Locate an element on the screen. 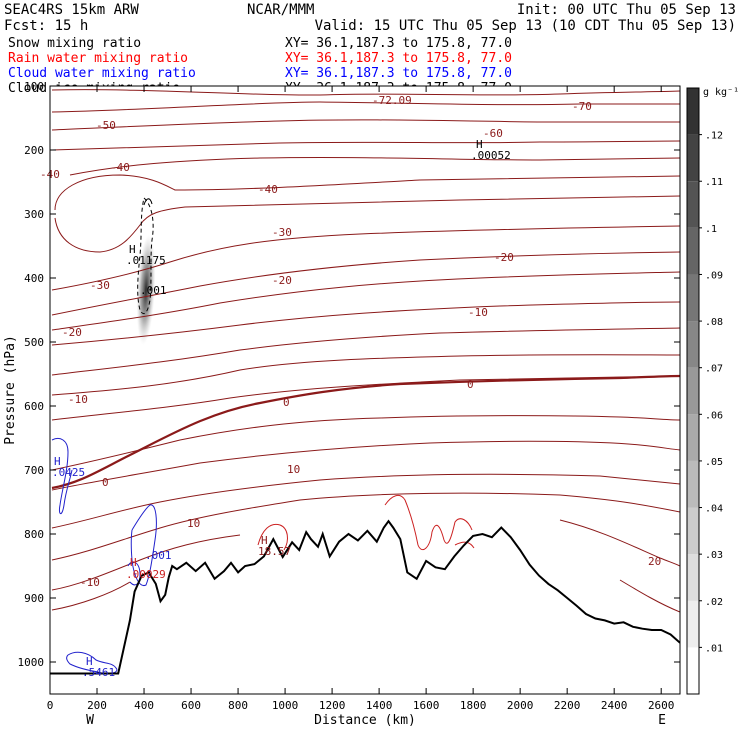  max-value: .01175 is located at coordinates (146, 260).